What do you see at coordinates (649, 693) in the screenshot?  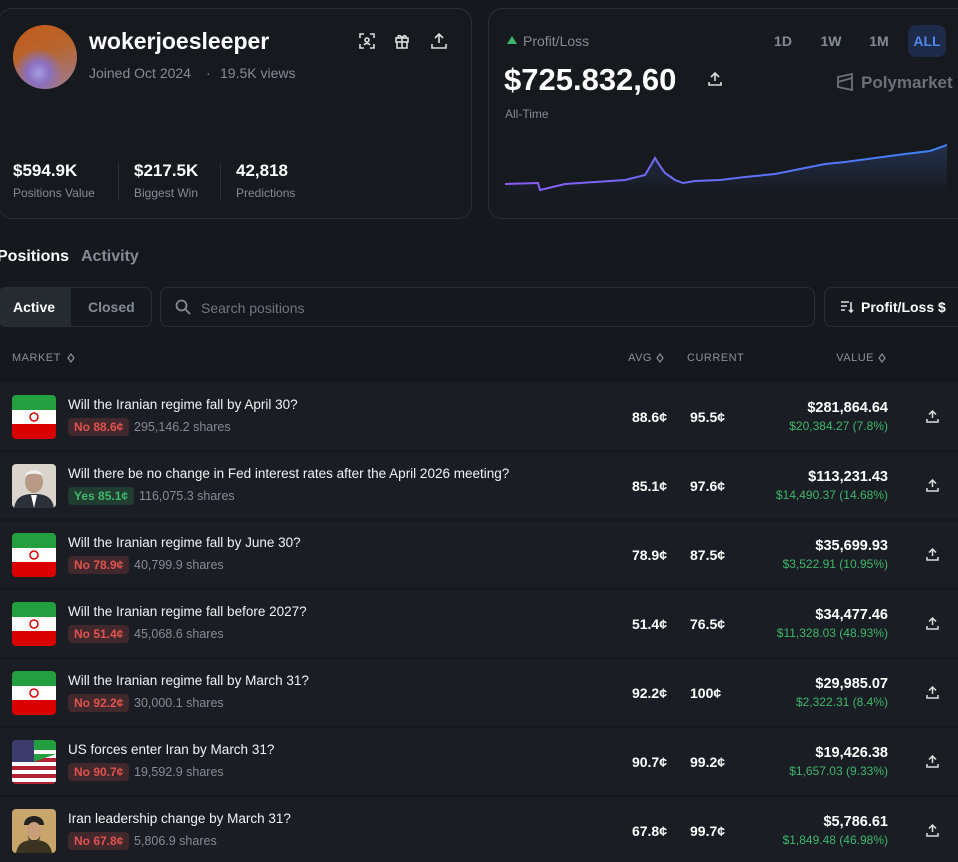 I see `avg-price: 92.2¢` at bounding box center [649, 693].